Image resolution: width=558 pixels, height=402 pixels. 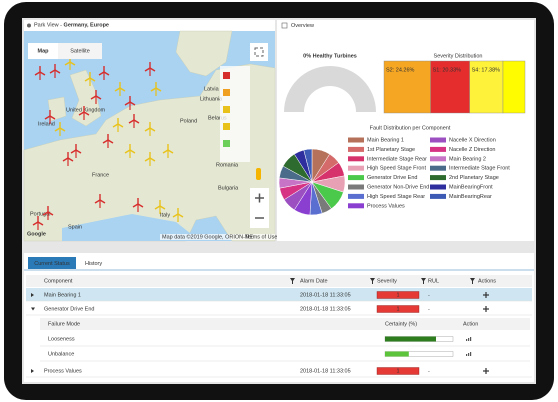 I want to click on severity-box, so click(x=407, y=87).